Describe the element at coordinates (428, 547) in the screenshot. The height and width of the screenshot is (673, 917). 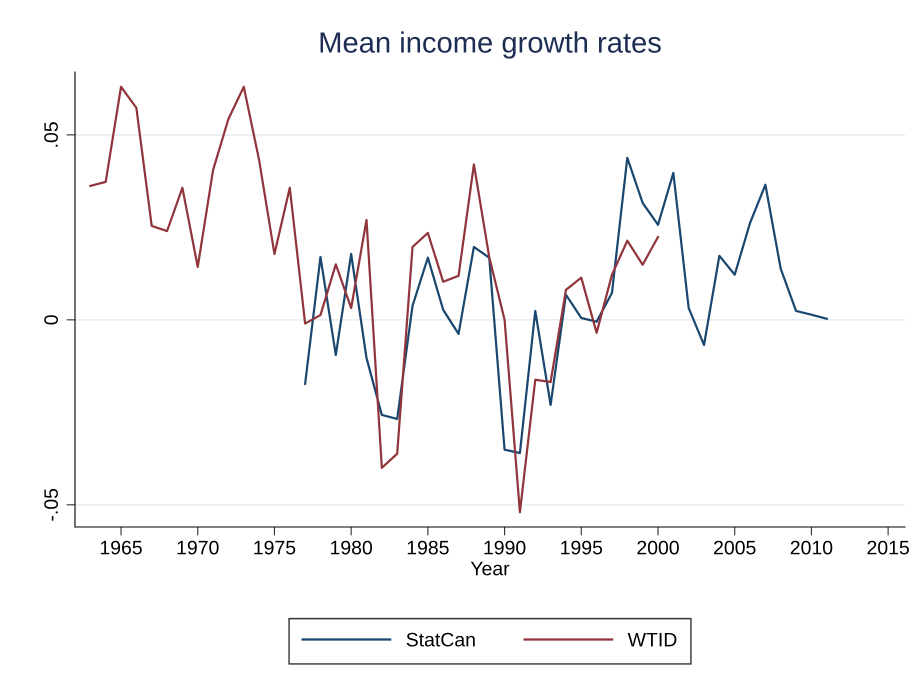
I see `x-tick-label: 1985` at that location.